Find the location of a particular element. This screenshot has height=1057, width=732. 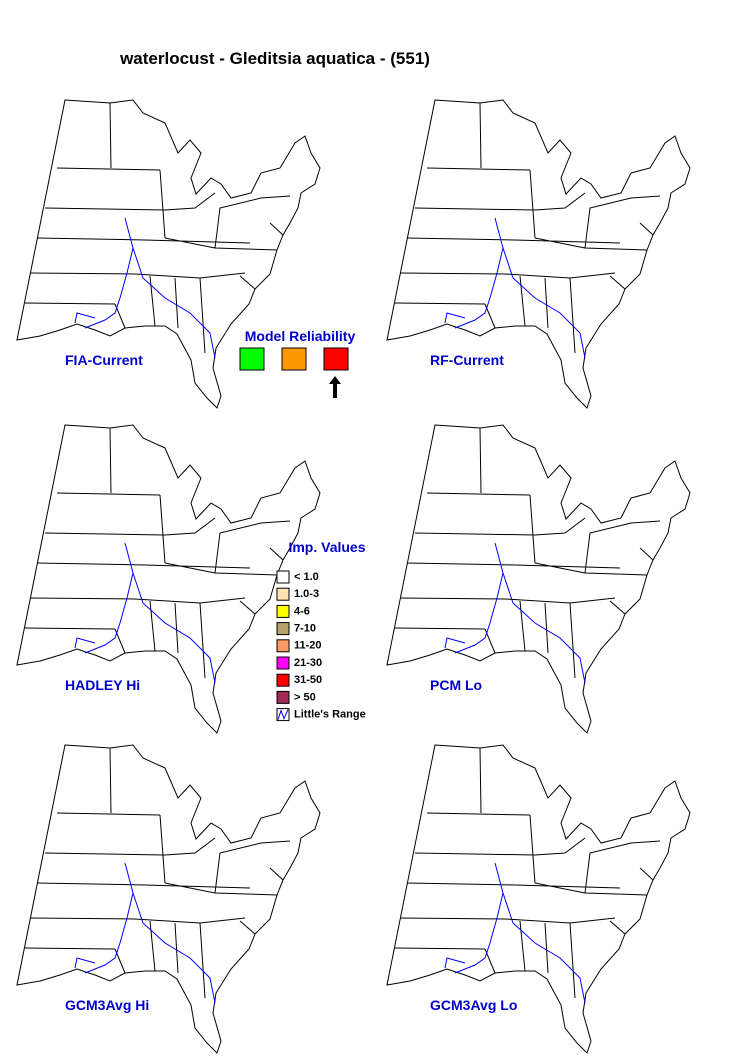

legend-label: 11-20 is located at coordinates (308, 646).